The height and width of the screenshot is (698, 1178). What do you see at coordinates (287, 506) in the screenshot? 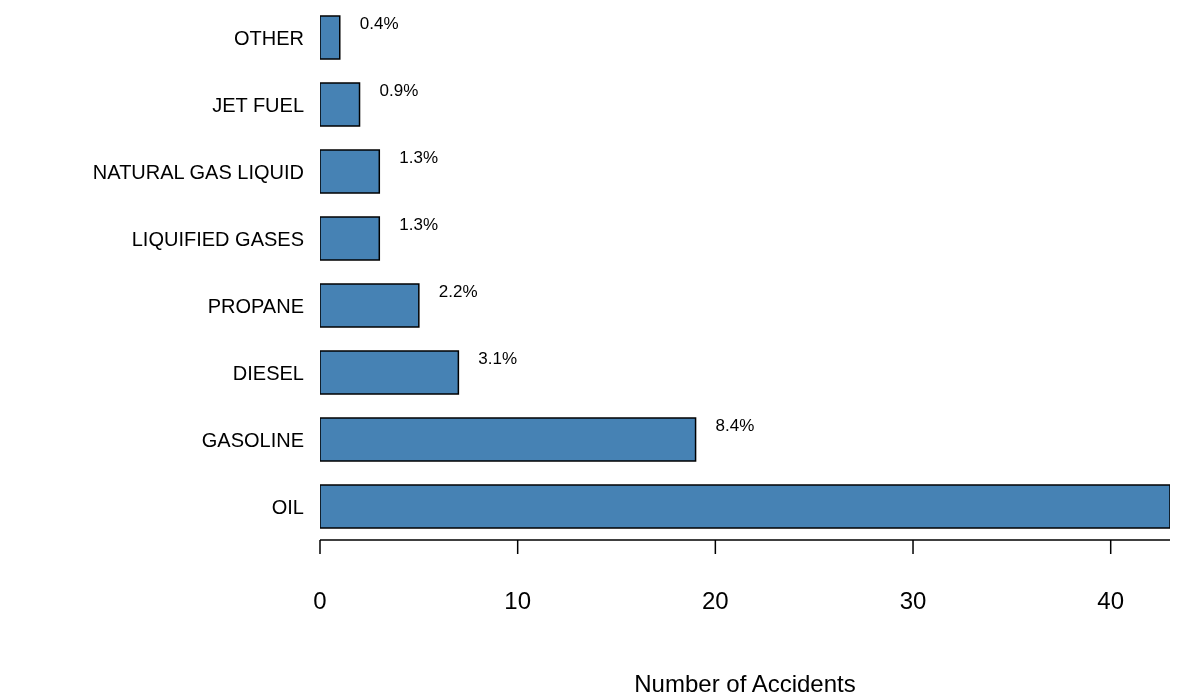
I see `y-tick-label: OIL` at bounding box center [287, 506].